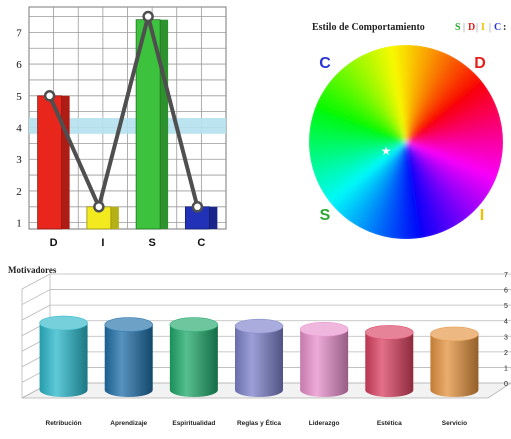 The width and height of the screenshot is (511, 439). I want to click on disc-x-tick-label: C, so click(201, 243).